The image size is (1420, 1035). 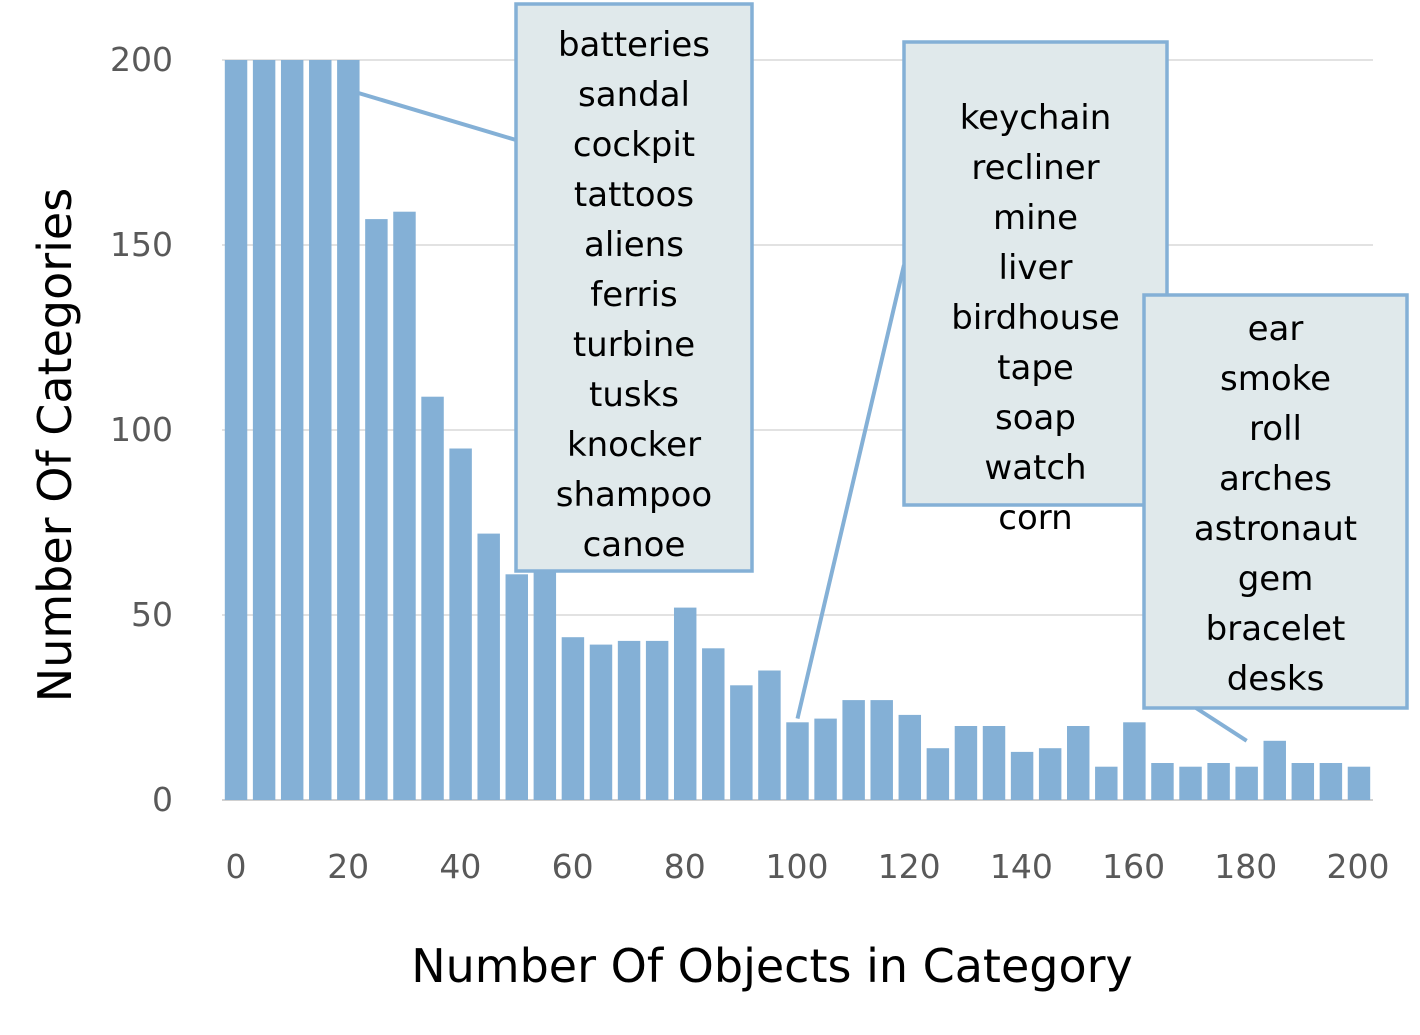 I want to click on x-tick-label: 0, so click(x=236, y=866).